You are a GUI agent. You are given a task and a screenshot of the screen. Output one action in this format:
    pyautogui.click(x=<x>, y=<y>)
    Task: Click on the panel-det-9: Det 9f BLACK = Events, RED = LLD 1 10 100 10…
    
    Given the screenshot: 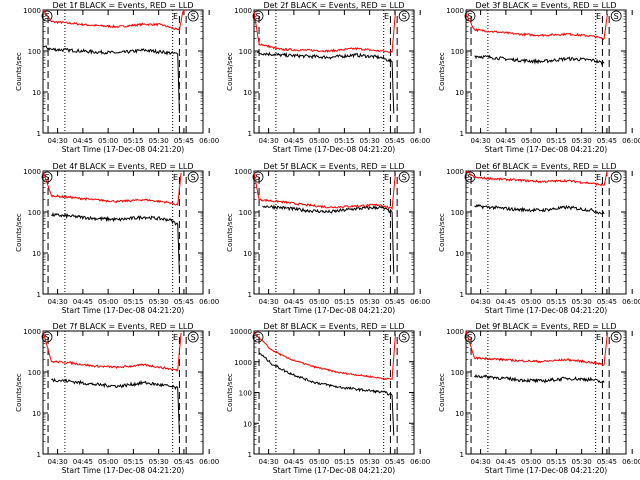 What is the action you would take?
    pyautogui.click(x=539, y=398)
    